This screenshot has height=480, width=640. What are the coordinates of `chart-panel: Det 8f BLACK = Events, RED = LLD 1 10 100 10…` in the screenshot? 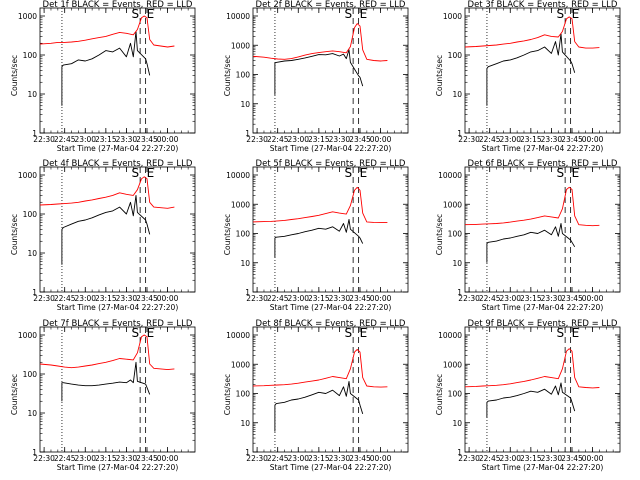 It's located at (316, 395).